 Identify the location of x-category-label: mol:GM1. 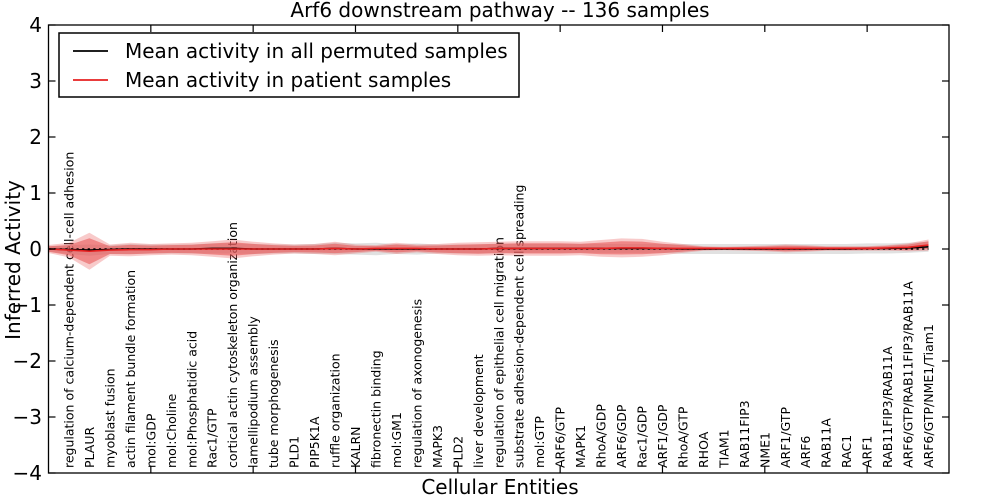
(396, 440).